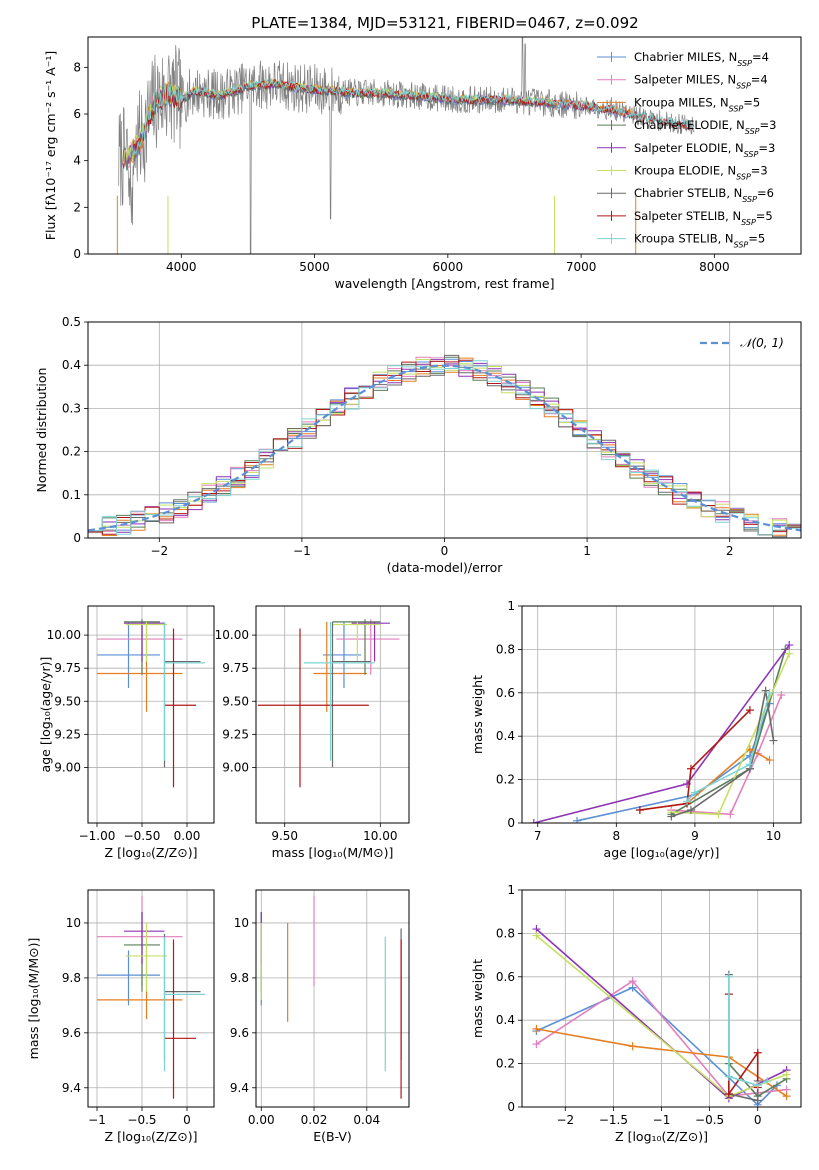  I want to click on y-tick-label: 9.50, so click(235, 701).